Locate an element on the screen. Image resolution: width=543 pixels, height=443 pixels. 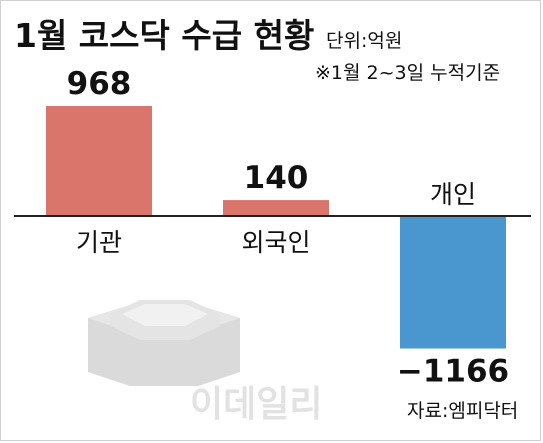
value-label-2: 140 is located at coordinates (276, 178).